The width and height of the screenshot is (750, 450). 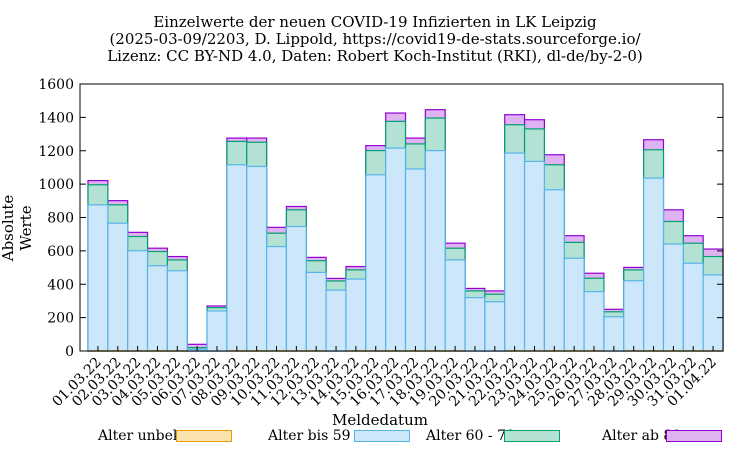 What do you see at coordinates (296, 288) in the screenshot?
I see `bar-alter-bis-59-11.03.22` at bounding box center [296, 288].